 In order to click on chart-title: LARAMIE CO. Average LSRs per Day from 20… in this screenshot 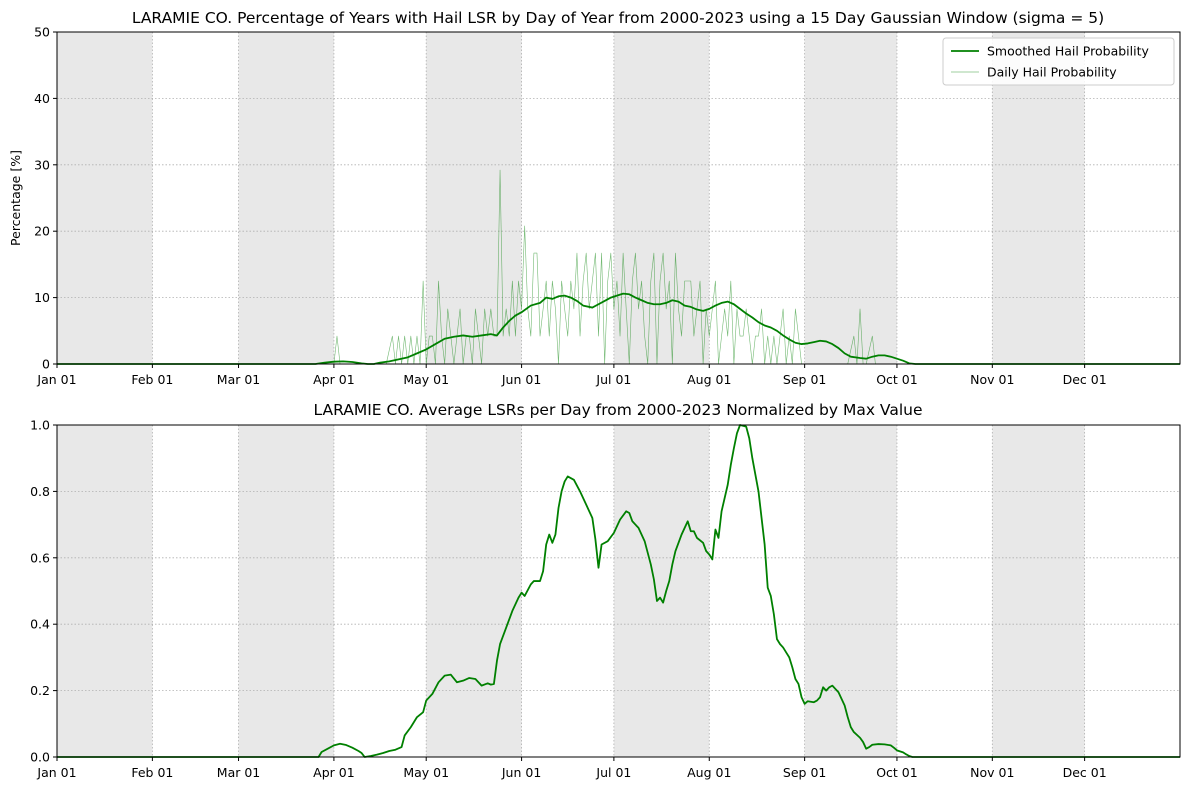, I will do `click(618, 410)`.